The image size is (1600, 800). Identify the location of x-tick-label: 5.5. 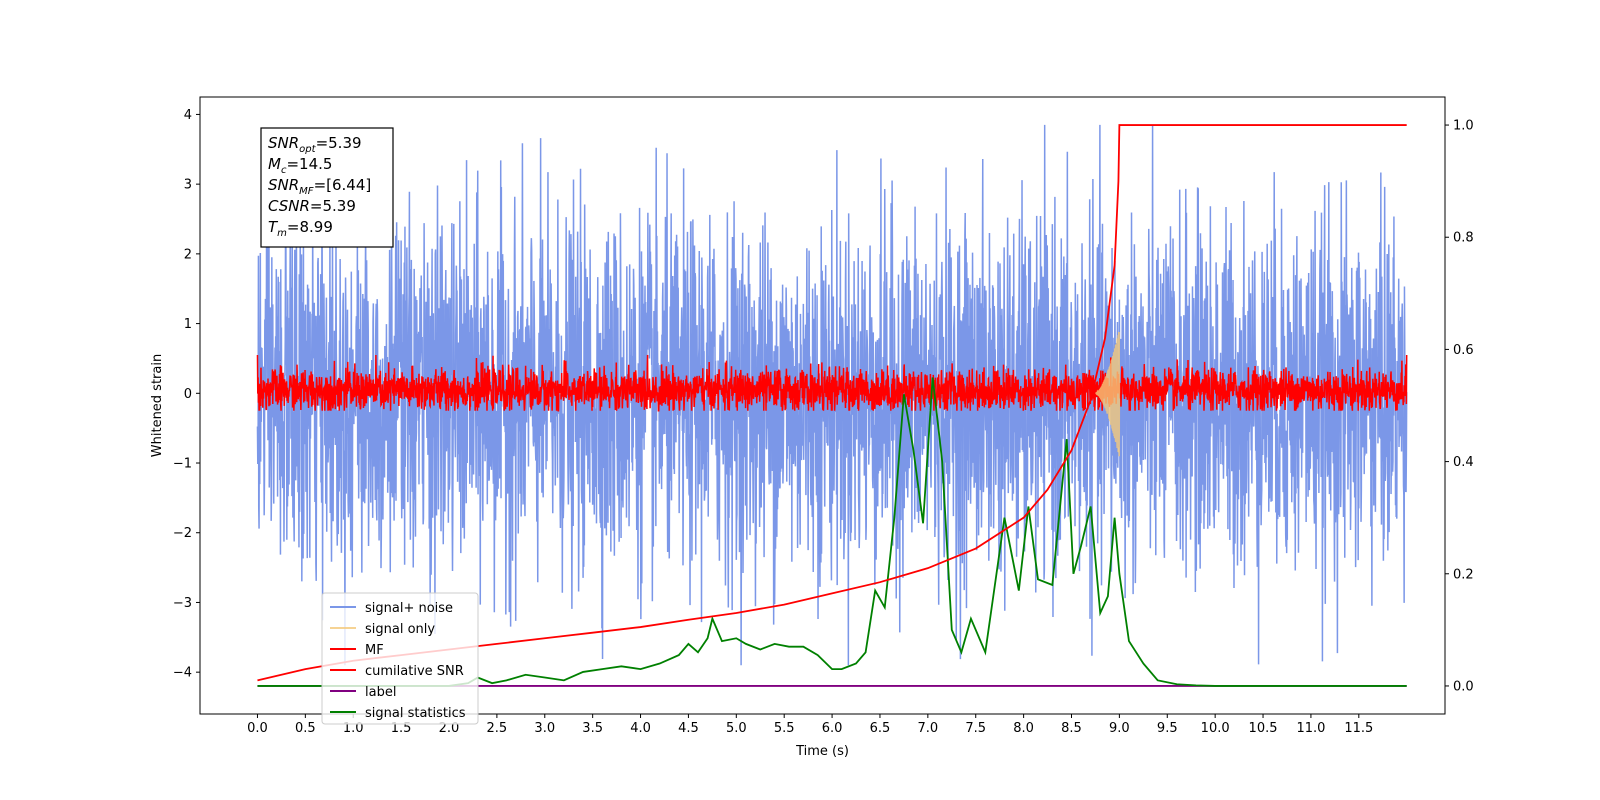
(784, 728).